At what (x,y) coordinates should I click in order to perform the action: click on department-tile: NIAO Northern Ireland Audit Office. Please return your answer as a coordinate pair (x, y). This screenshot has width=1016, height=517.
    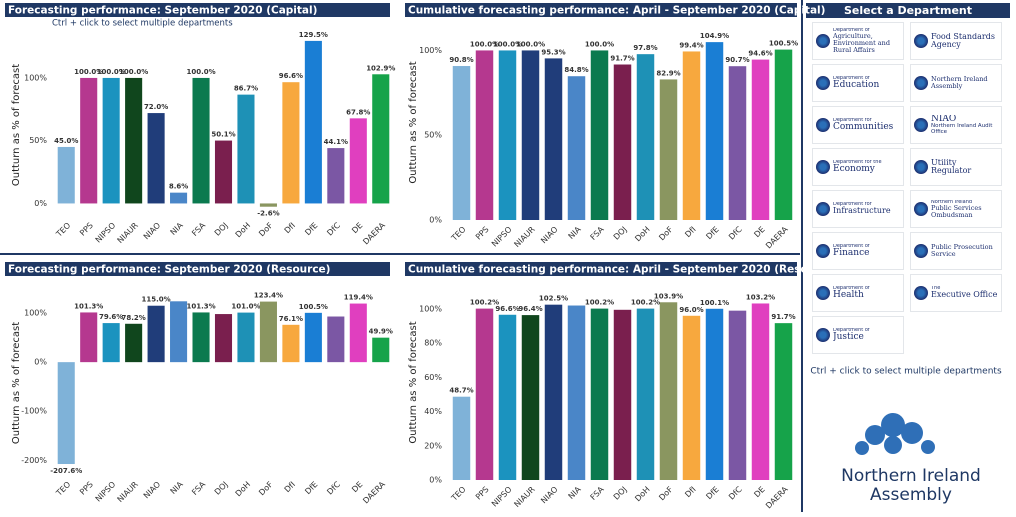
    Looking at the image, I should click on (956, 125).